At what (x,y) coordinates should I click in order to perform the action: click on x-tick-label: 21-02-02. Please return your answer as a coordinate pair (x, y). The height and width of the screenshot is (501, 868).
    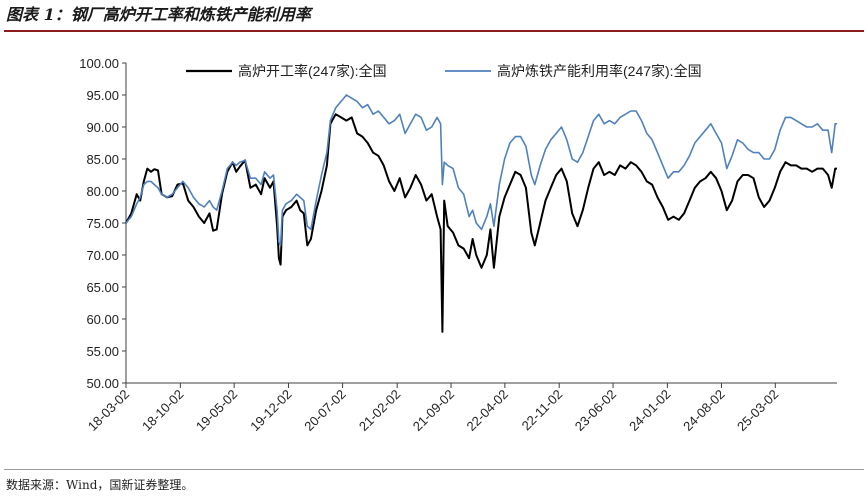
    Looking at the image, I should click on (379, 410).